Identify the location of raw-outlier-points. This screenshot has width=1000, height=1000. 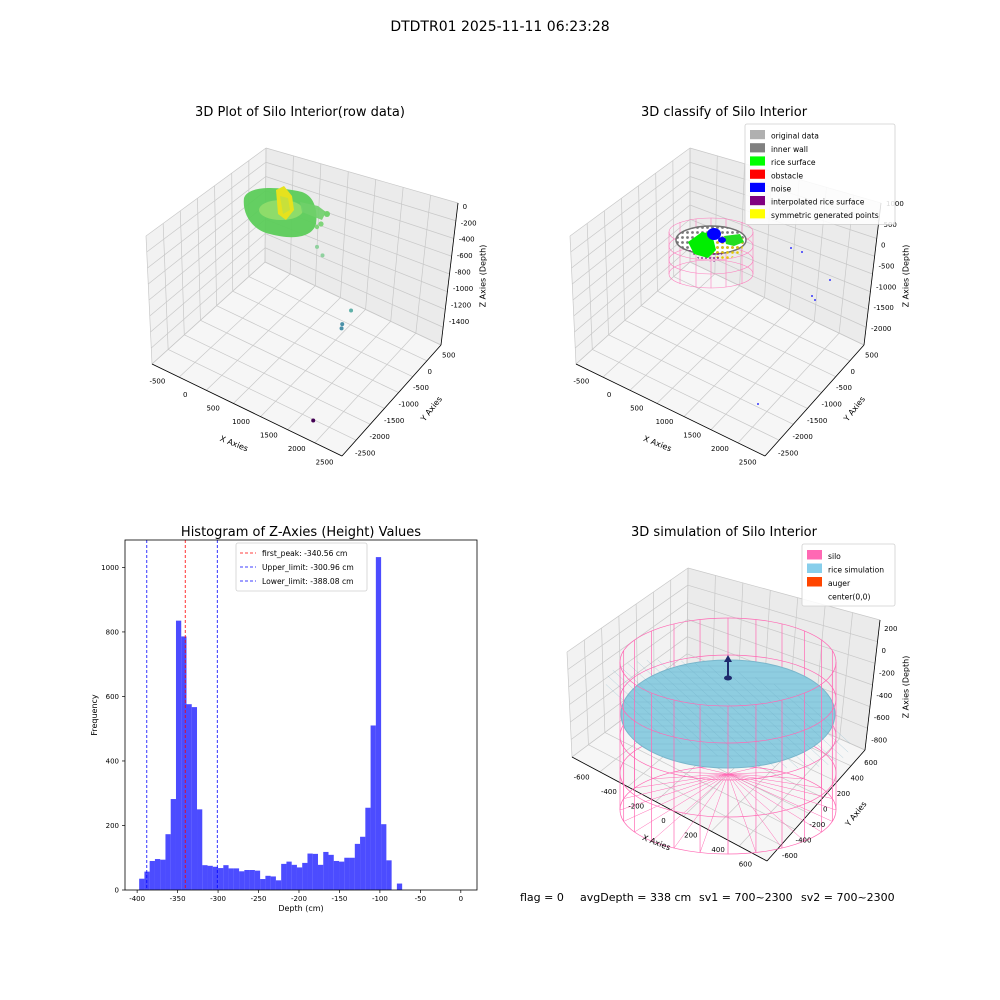
(332, 333).